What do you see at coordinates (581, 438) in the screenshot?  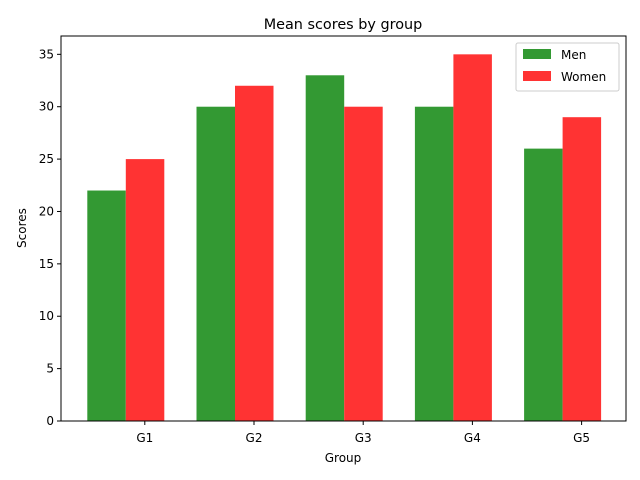 I see `x-tick-label-g5: G5` at bounding box center [581, 438].